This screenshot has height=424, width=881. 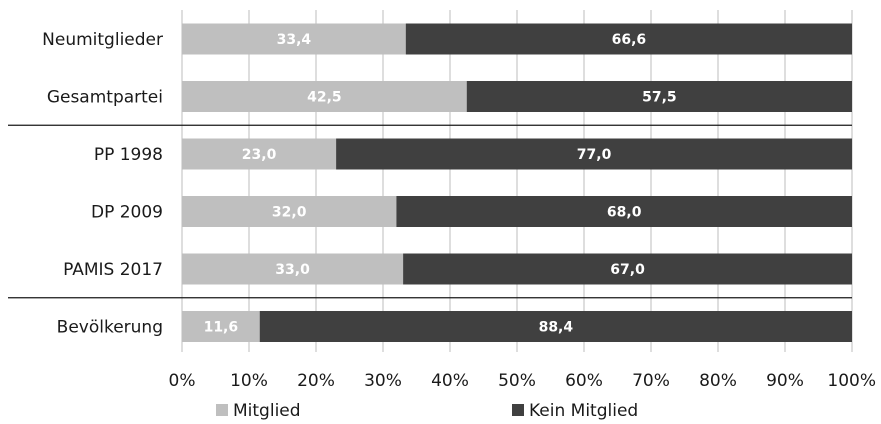 What do you see at coordinates (427, 411) in the screenshot?
I see `legend: Mitglied Kein Mitglied` at bounding box center [427, 411].